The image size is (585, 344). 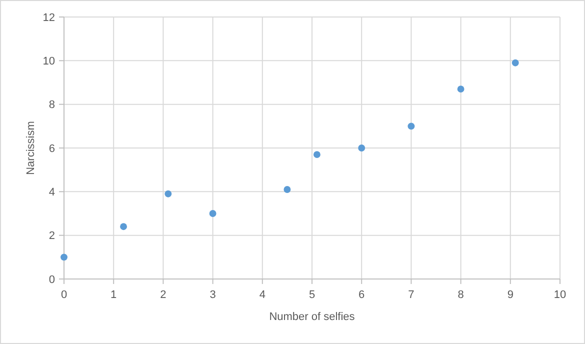 I want to click on y-axis-title: Narcissism, so click(x=31, y=148).